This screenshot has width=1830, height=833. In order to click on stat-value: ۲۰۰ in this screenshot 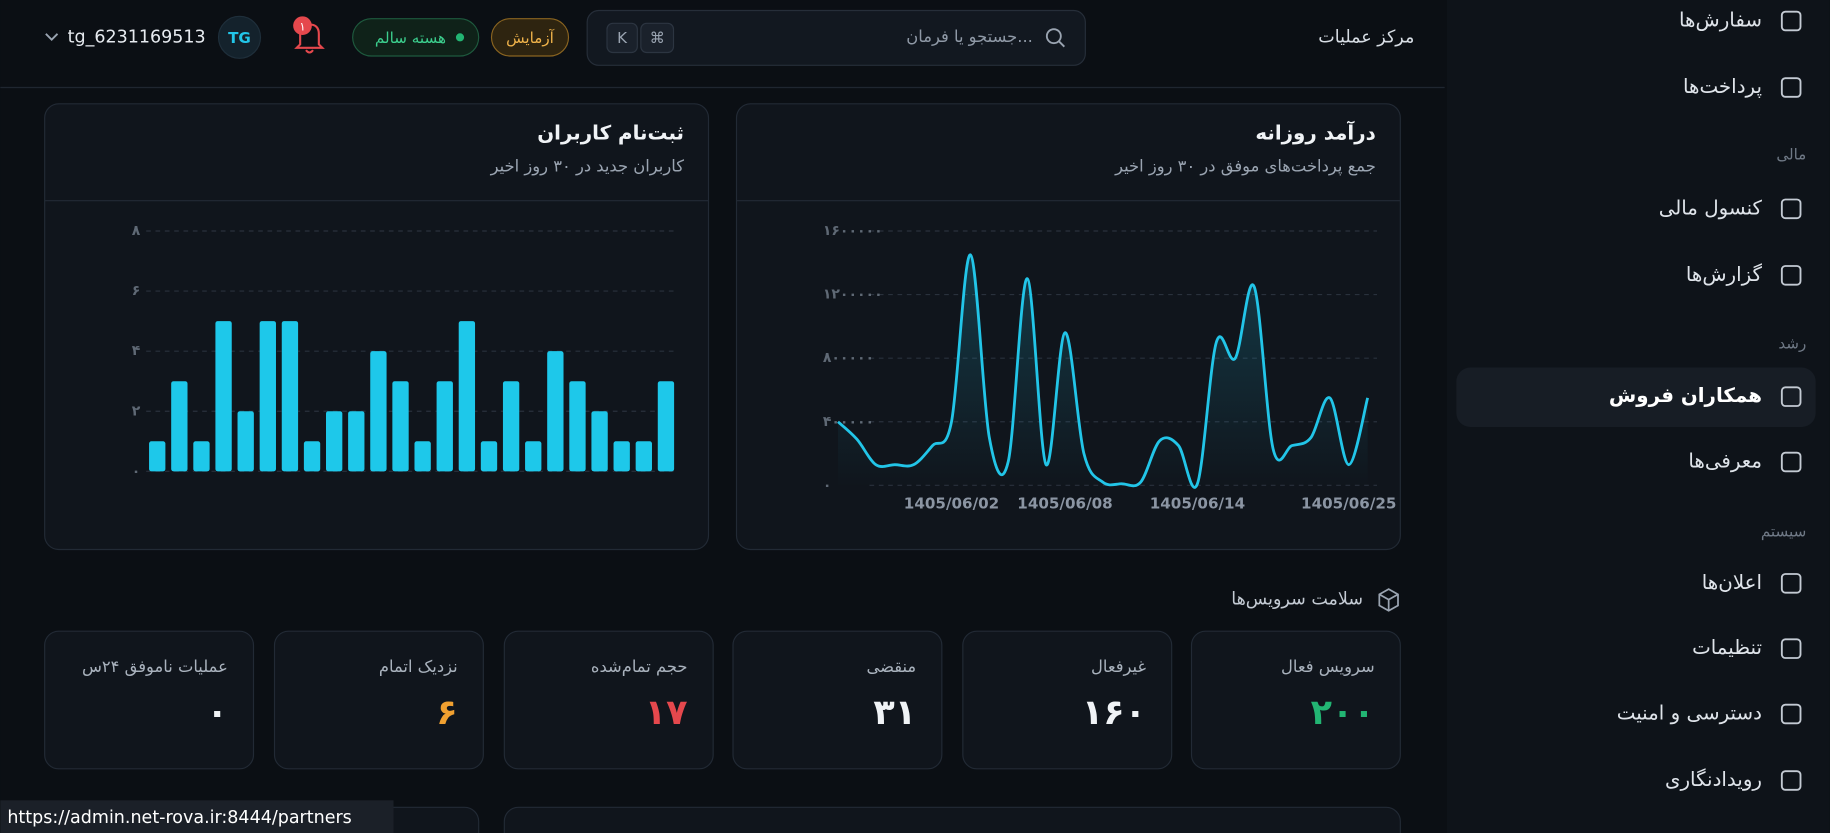, I will do `click(1343, 713)`.